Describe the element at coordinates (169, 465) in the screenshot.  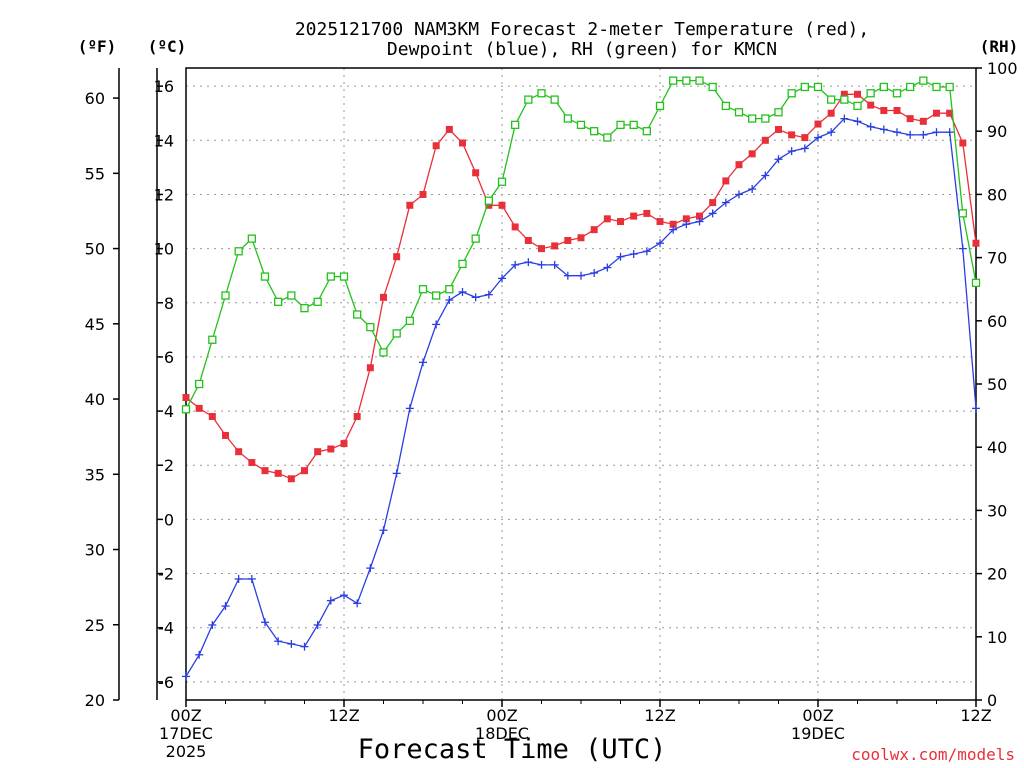
I see `celsius-tick-label: 2` at that location.